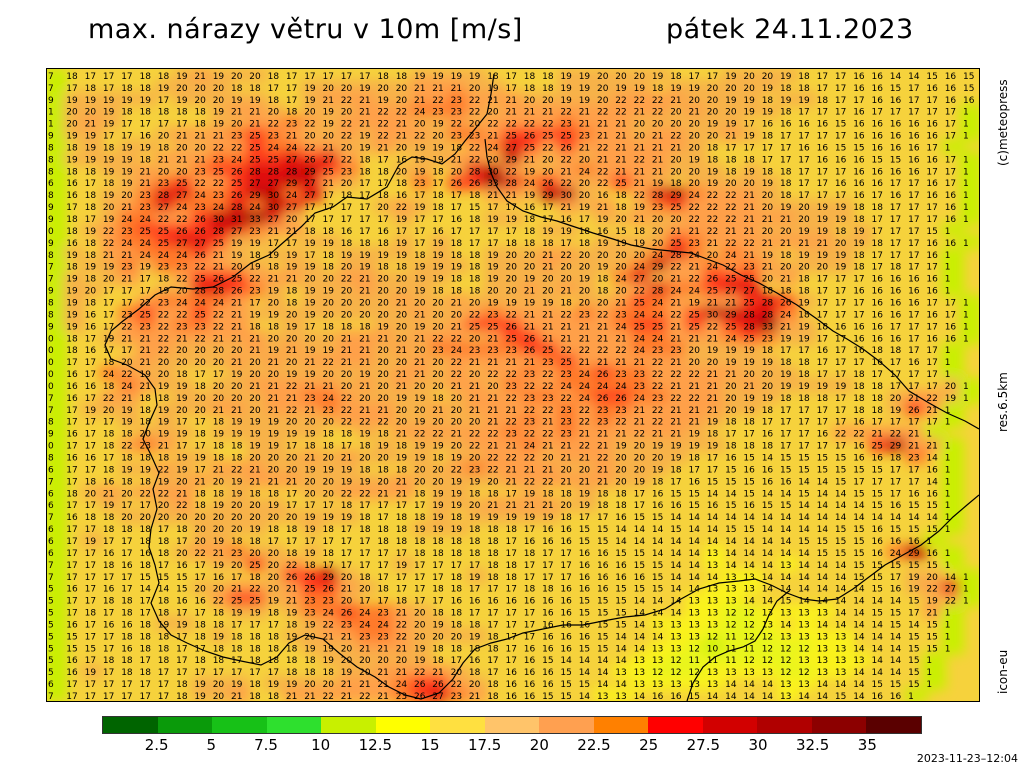 The image size is (1024, 768). Describe the element at coordinates (748, 661) in the screenshot. I see `gust-value: 12` at that location.